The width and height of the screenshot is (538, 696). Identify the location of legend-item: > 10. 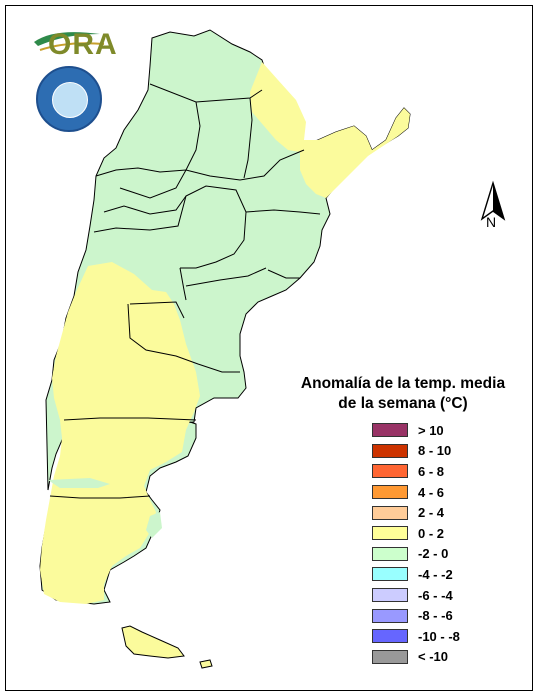
(416, 430).